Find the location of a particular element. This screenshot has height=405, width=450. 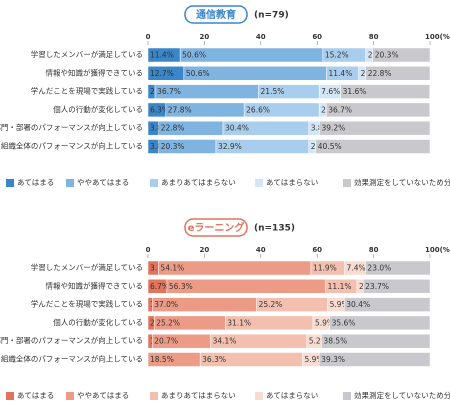

value-label: 50.6% is located at coordinates (198, 73).